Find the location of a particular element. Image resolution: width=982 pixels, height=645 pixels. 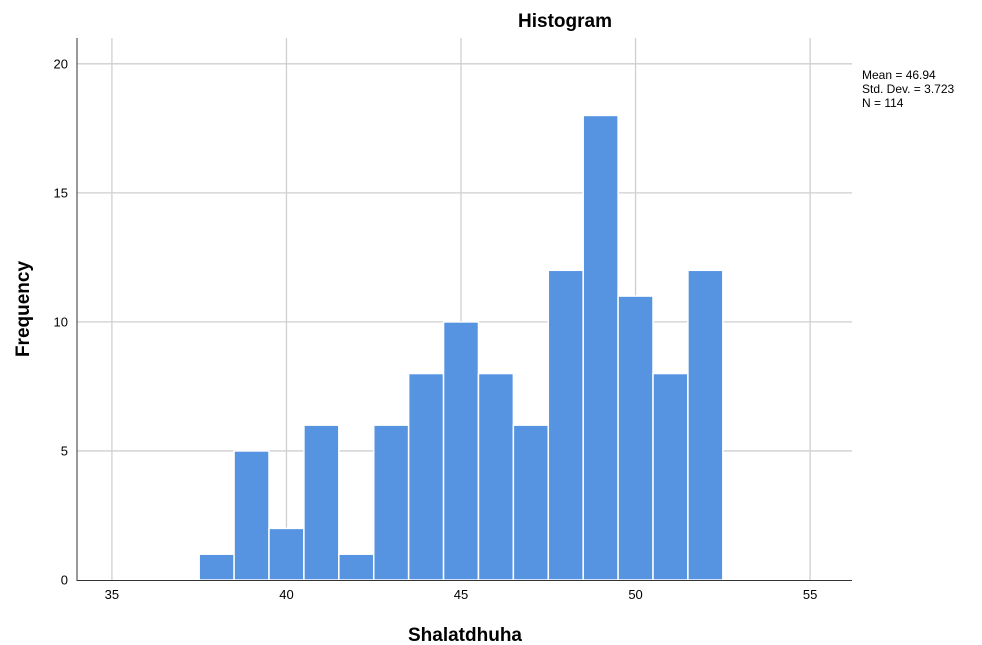

stats-n: N = 114 is located at coordinates (883, 103).